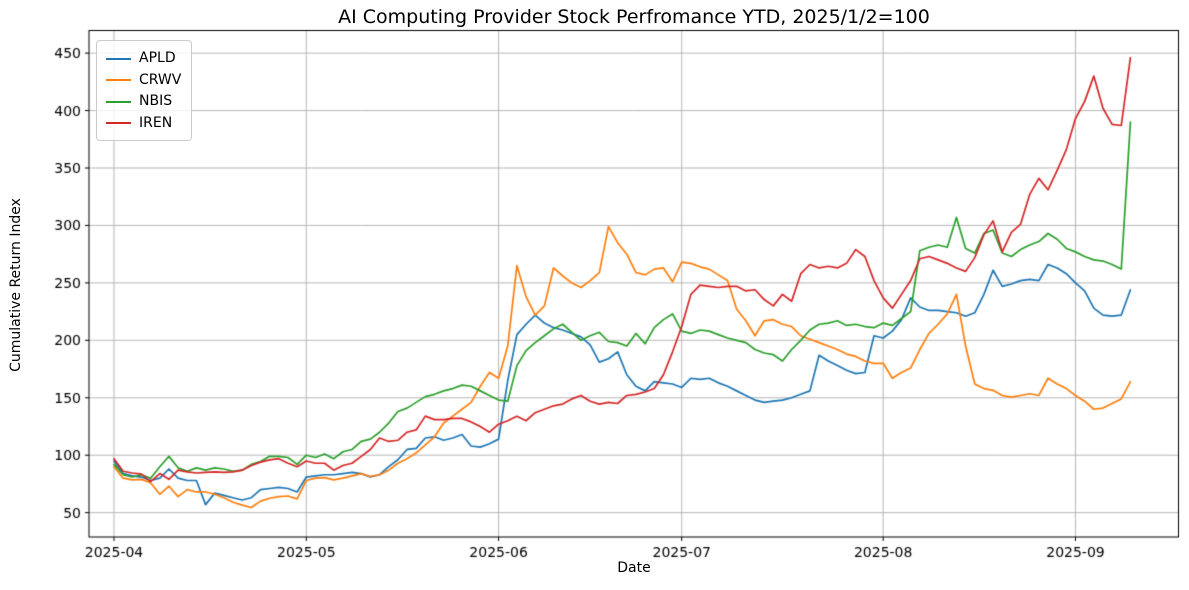 This screenshot has width=1189, height=590. I want to click on x-axis-label: Date, so click(634, 568).